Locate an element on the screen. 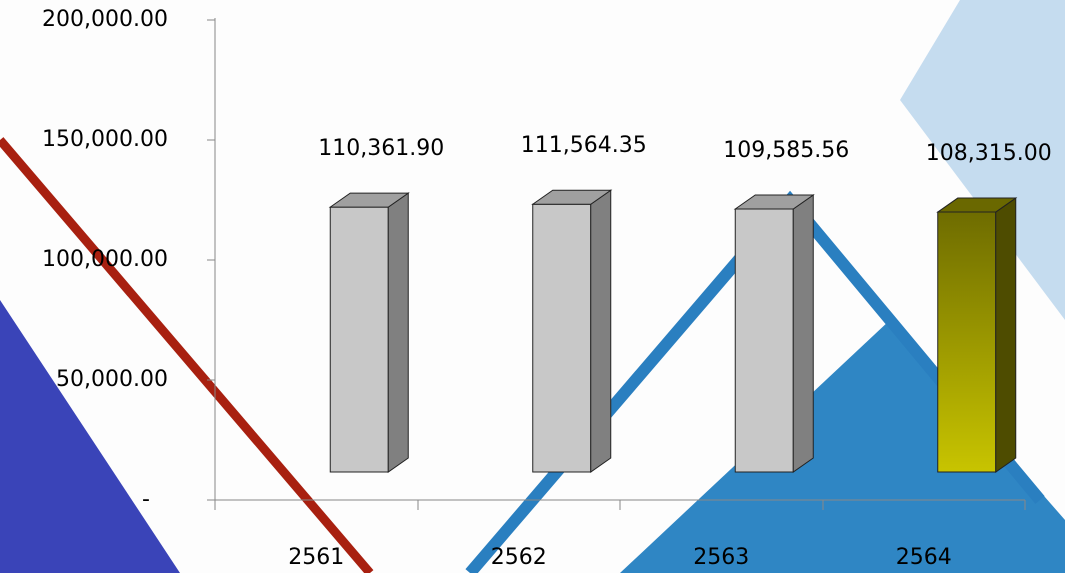 Image resolution: width=1065 pixels, height=573 pixels. x-tick-label: 2562 is located at coordinates (519, 557).